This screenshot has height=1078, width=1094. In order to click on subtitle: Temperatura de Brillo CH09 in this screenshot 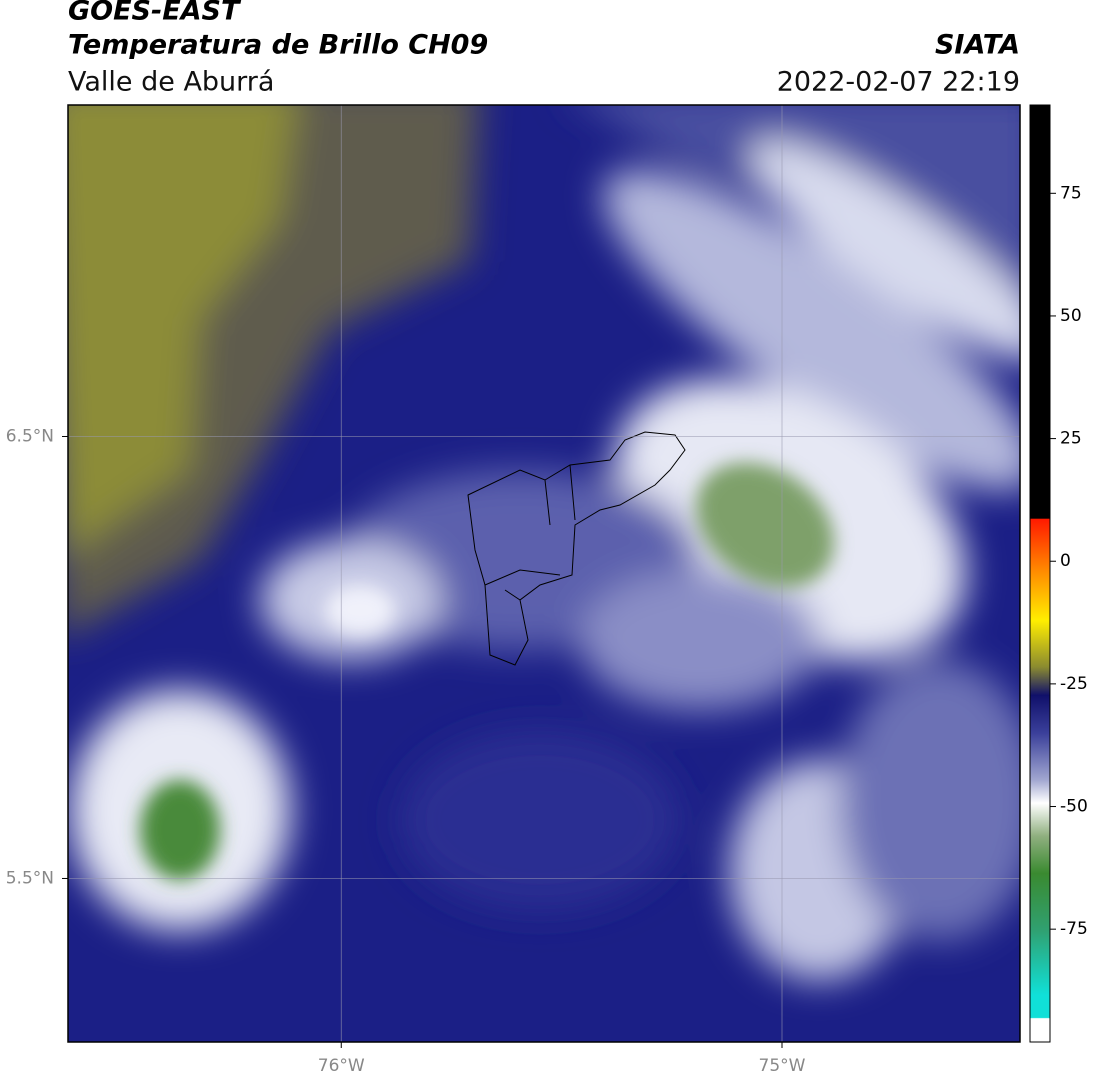, I will do `click(278, 45)`.